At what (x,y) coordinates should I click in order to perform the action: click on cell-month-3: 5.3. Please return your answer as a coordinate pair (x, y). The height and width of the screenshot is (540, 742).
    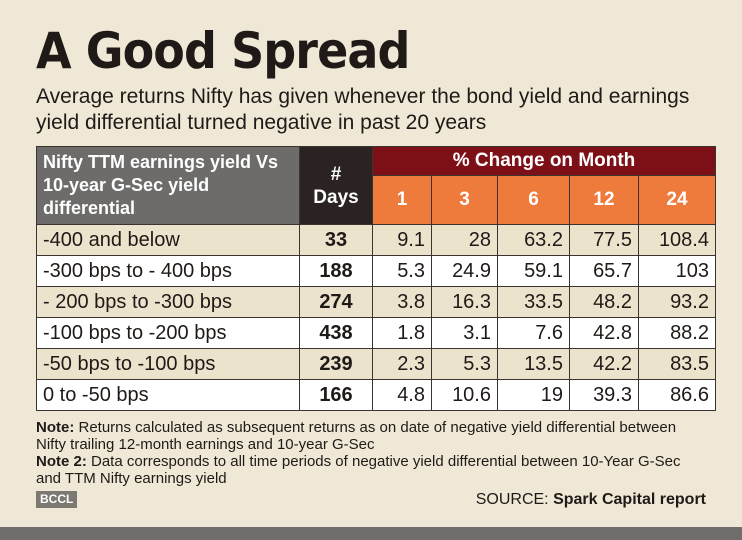
    Looking at the image, I should click on (464, 364).